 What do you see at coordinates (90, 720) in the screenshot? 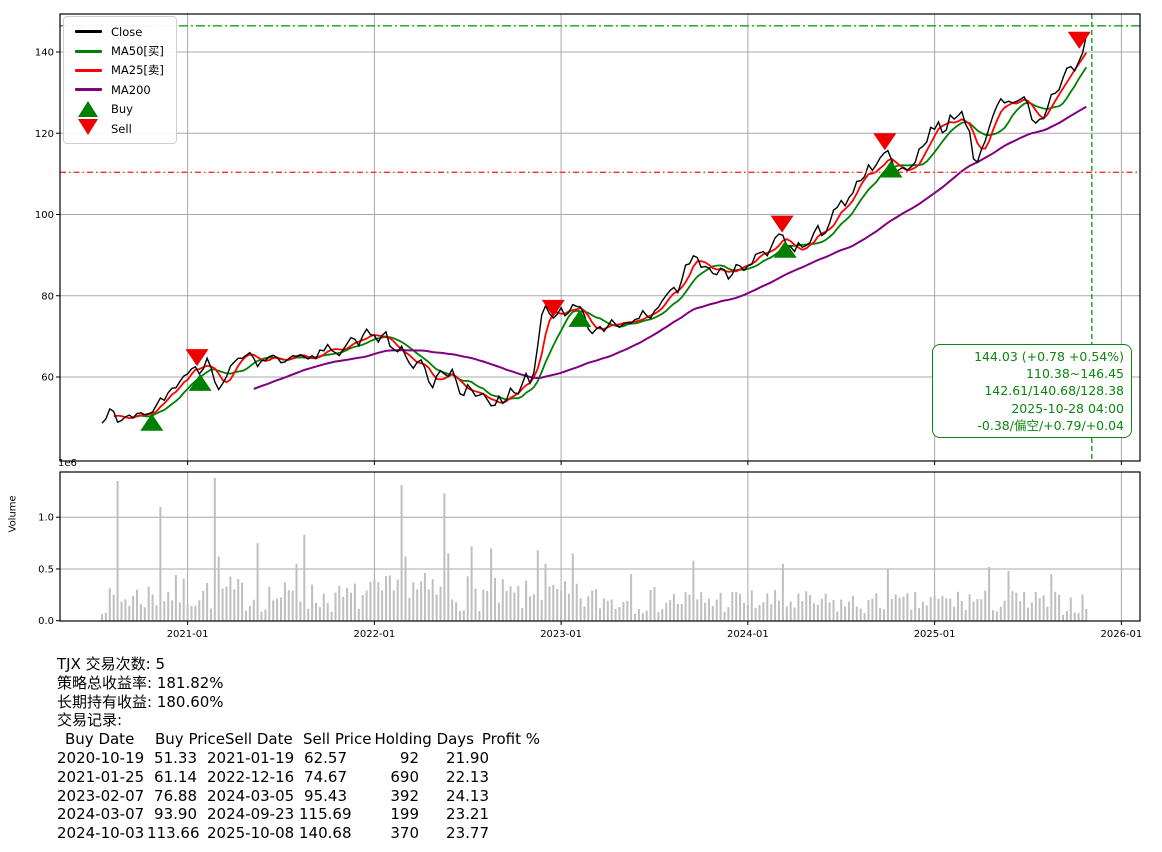
I see `trade-records-label: 交易记录:` at bounding box center [90, 720].